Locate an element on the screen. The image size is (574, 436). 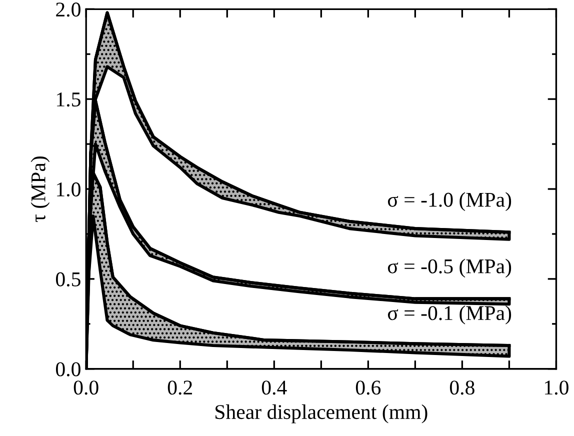
legend-label: σ = -1.0 (MPa) is located at coordinates (450, 202).